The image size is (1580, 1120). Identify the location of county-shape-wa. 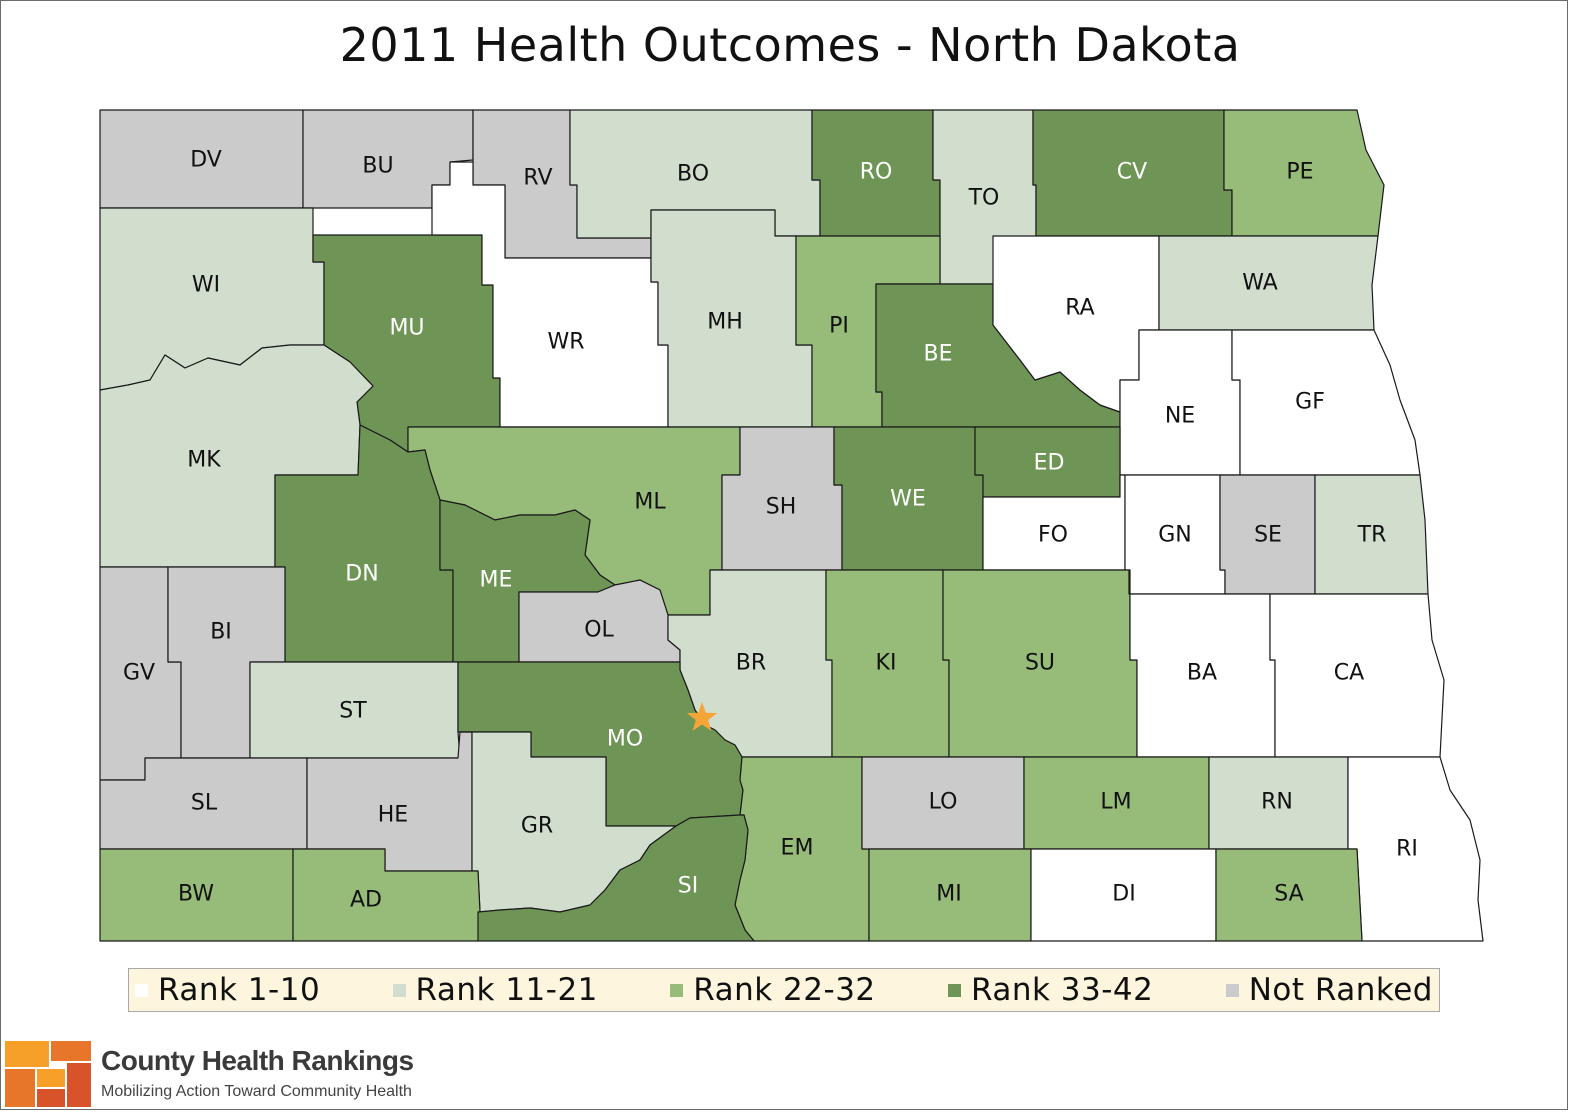
(1268, 283).